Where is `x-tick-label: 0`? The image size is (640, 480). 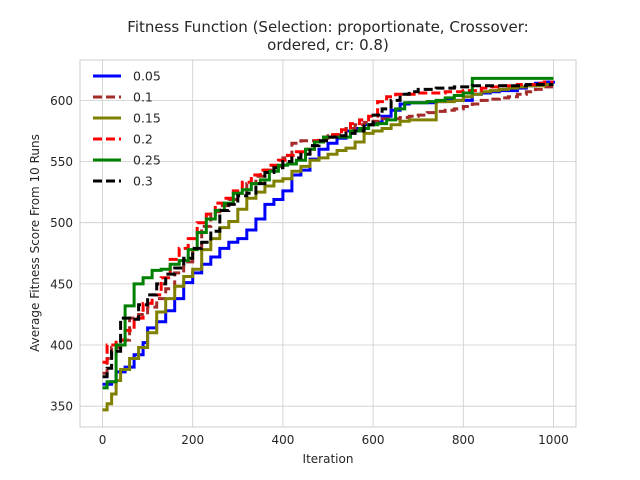 x-tick-label: 0 is located at coordinates (103, 440).